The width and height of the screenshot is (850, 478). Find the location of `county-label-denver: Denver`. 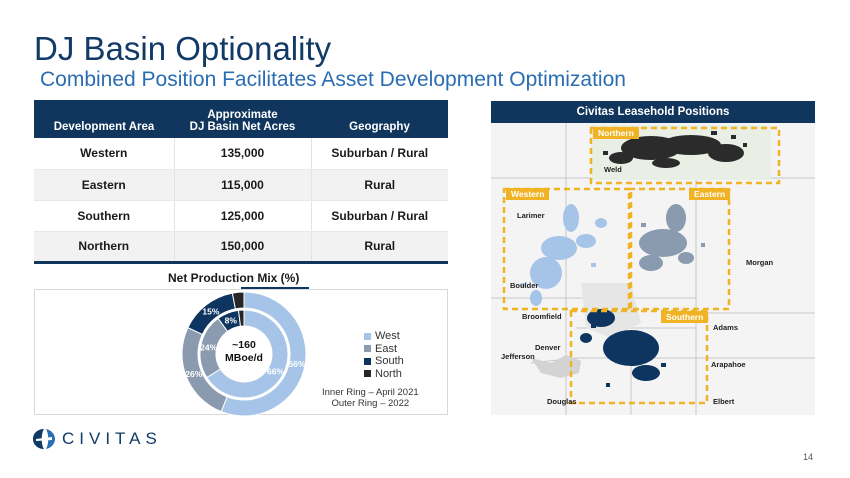

county-label-denver: Denver is located at coordinates (548, 347).